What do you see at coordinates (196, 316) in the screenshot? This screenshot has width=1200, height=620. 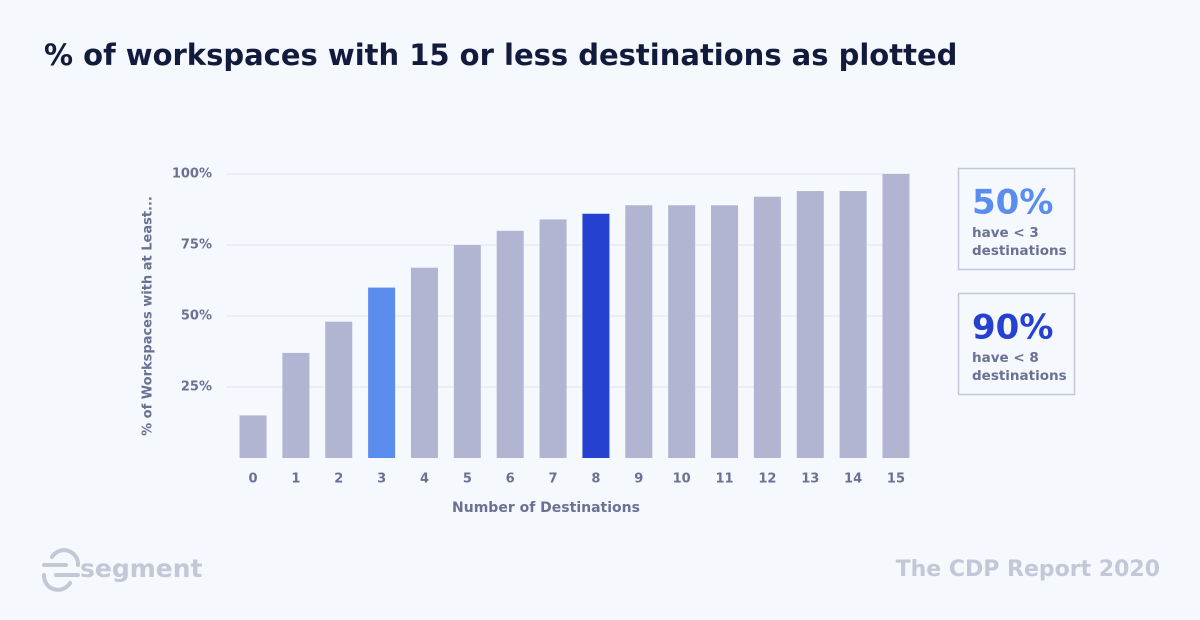 I see `y-tick-label: 50%` at bounding box center [196, 316].